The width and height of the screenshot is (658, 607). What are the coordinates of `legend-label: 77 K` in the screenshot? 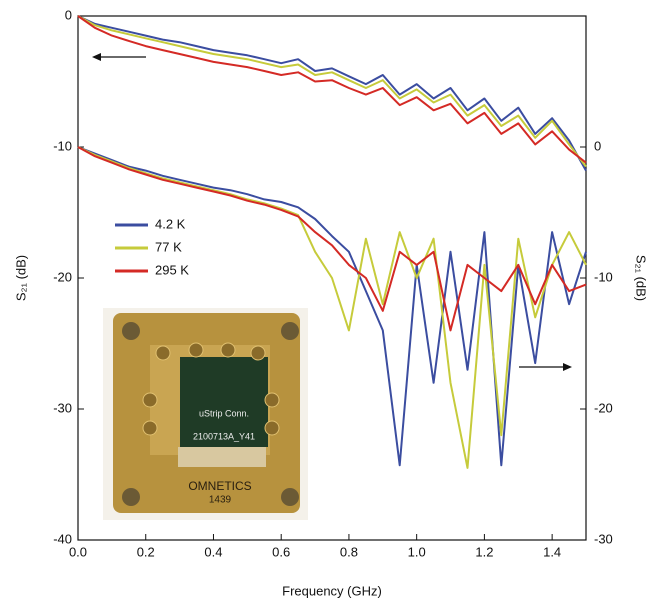 It's located at (168, 246).